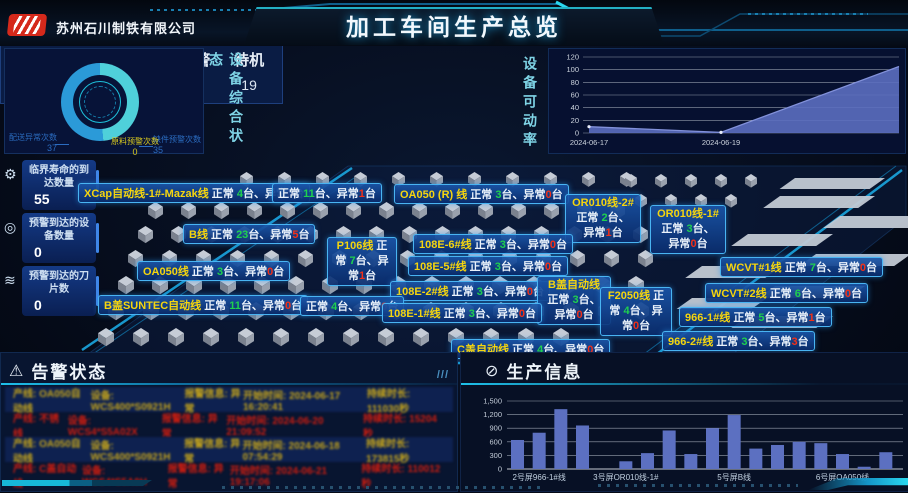 This screenshot has height=493, width=908. I want to click on decor-scrollbar, so click(77, 483).